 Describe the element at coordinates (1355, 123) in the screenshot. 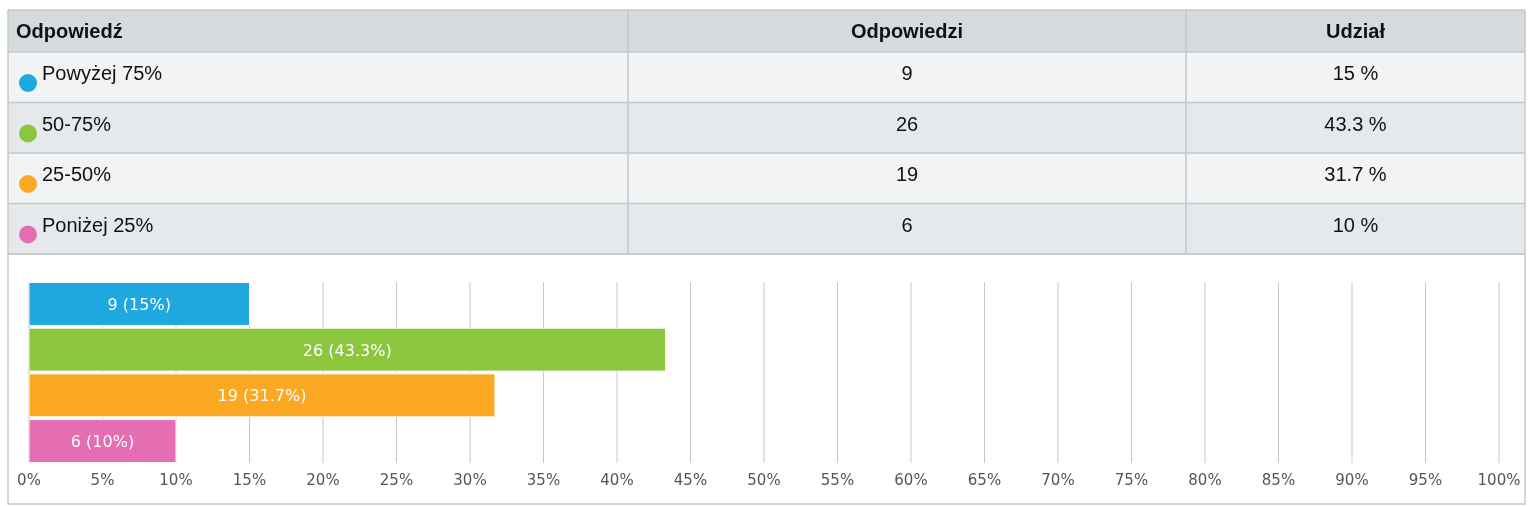

I see `text: 43.3 %` at that location.